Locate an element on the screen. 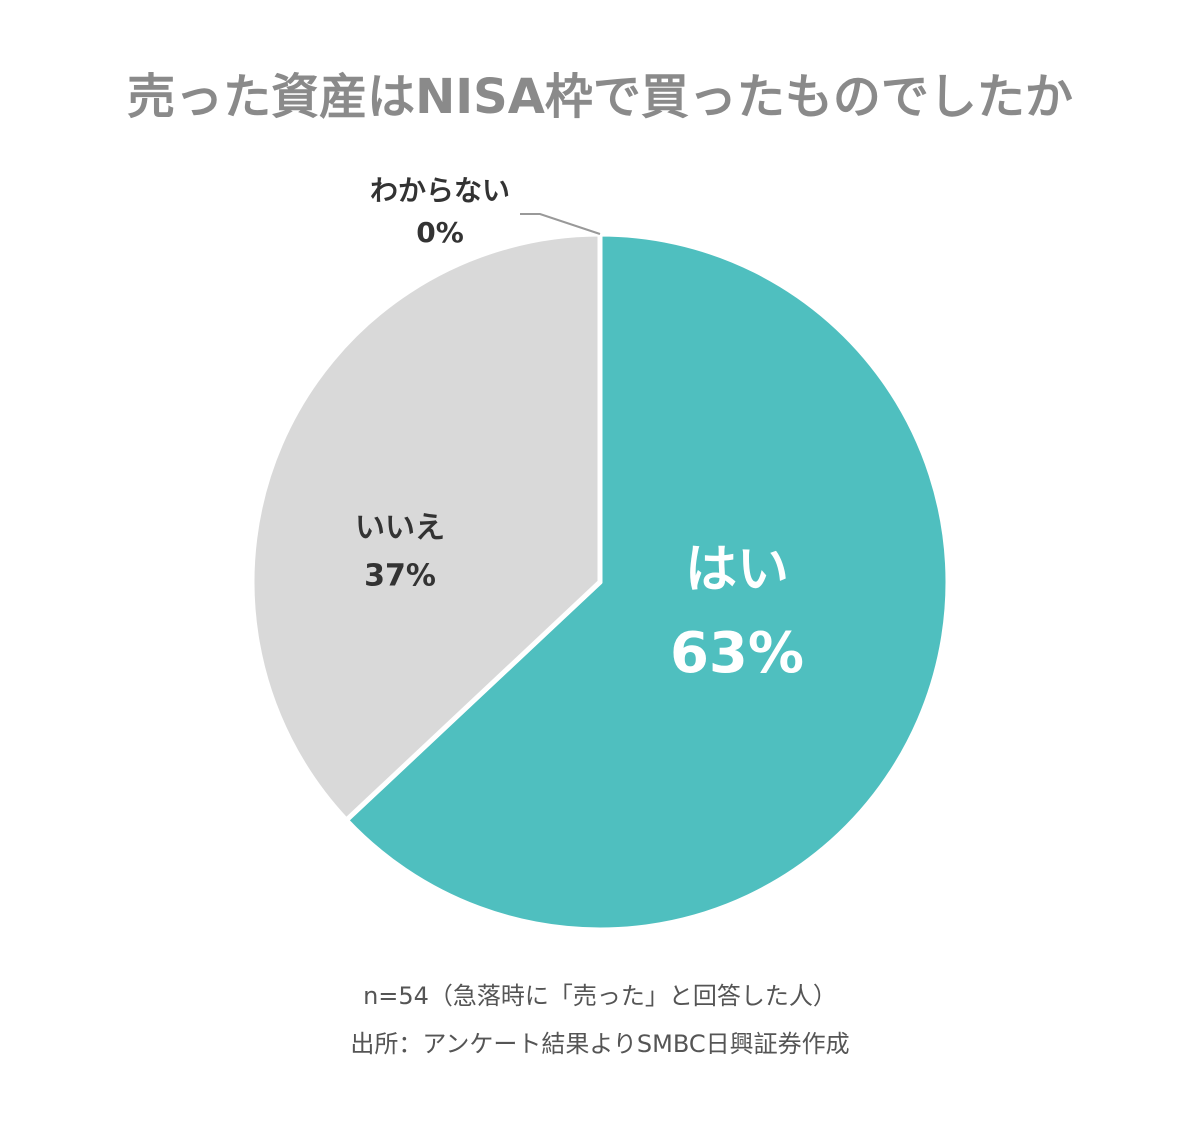 Image resolution: width=1200 pixels, height=1126 pixels. leader-line is located at coordinates (560, 224).